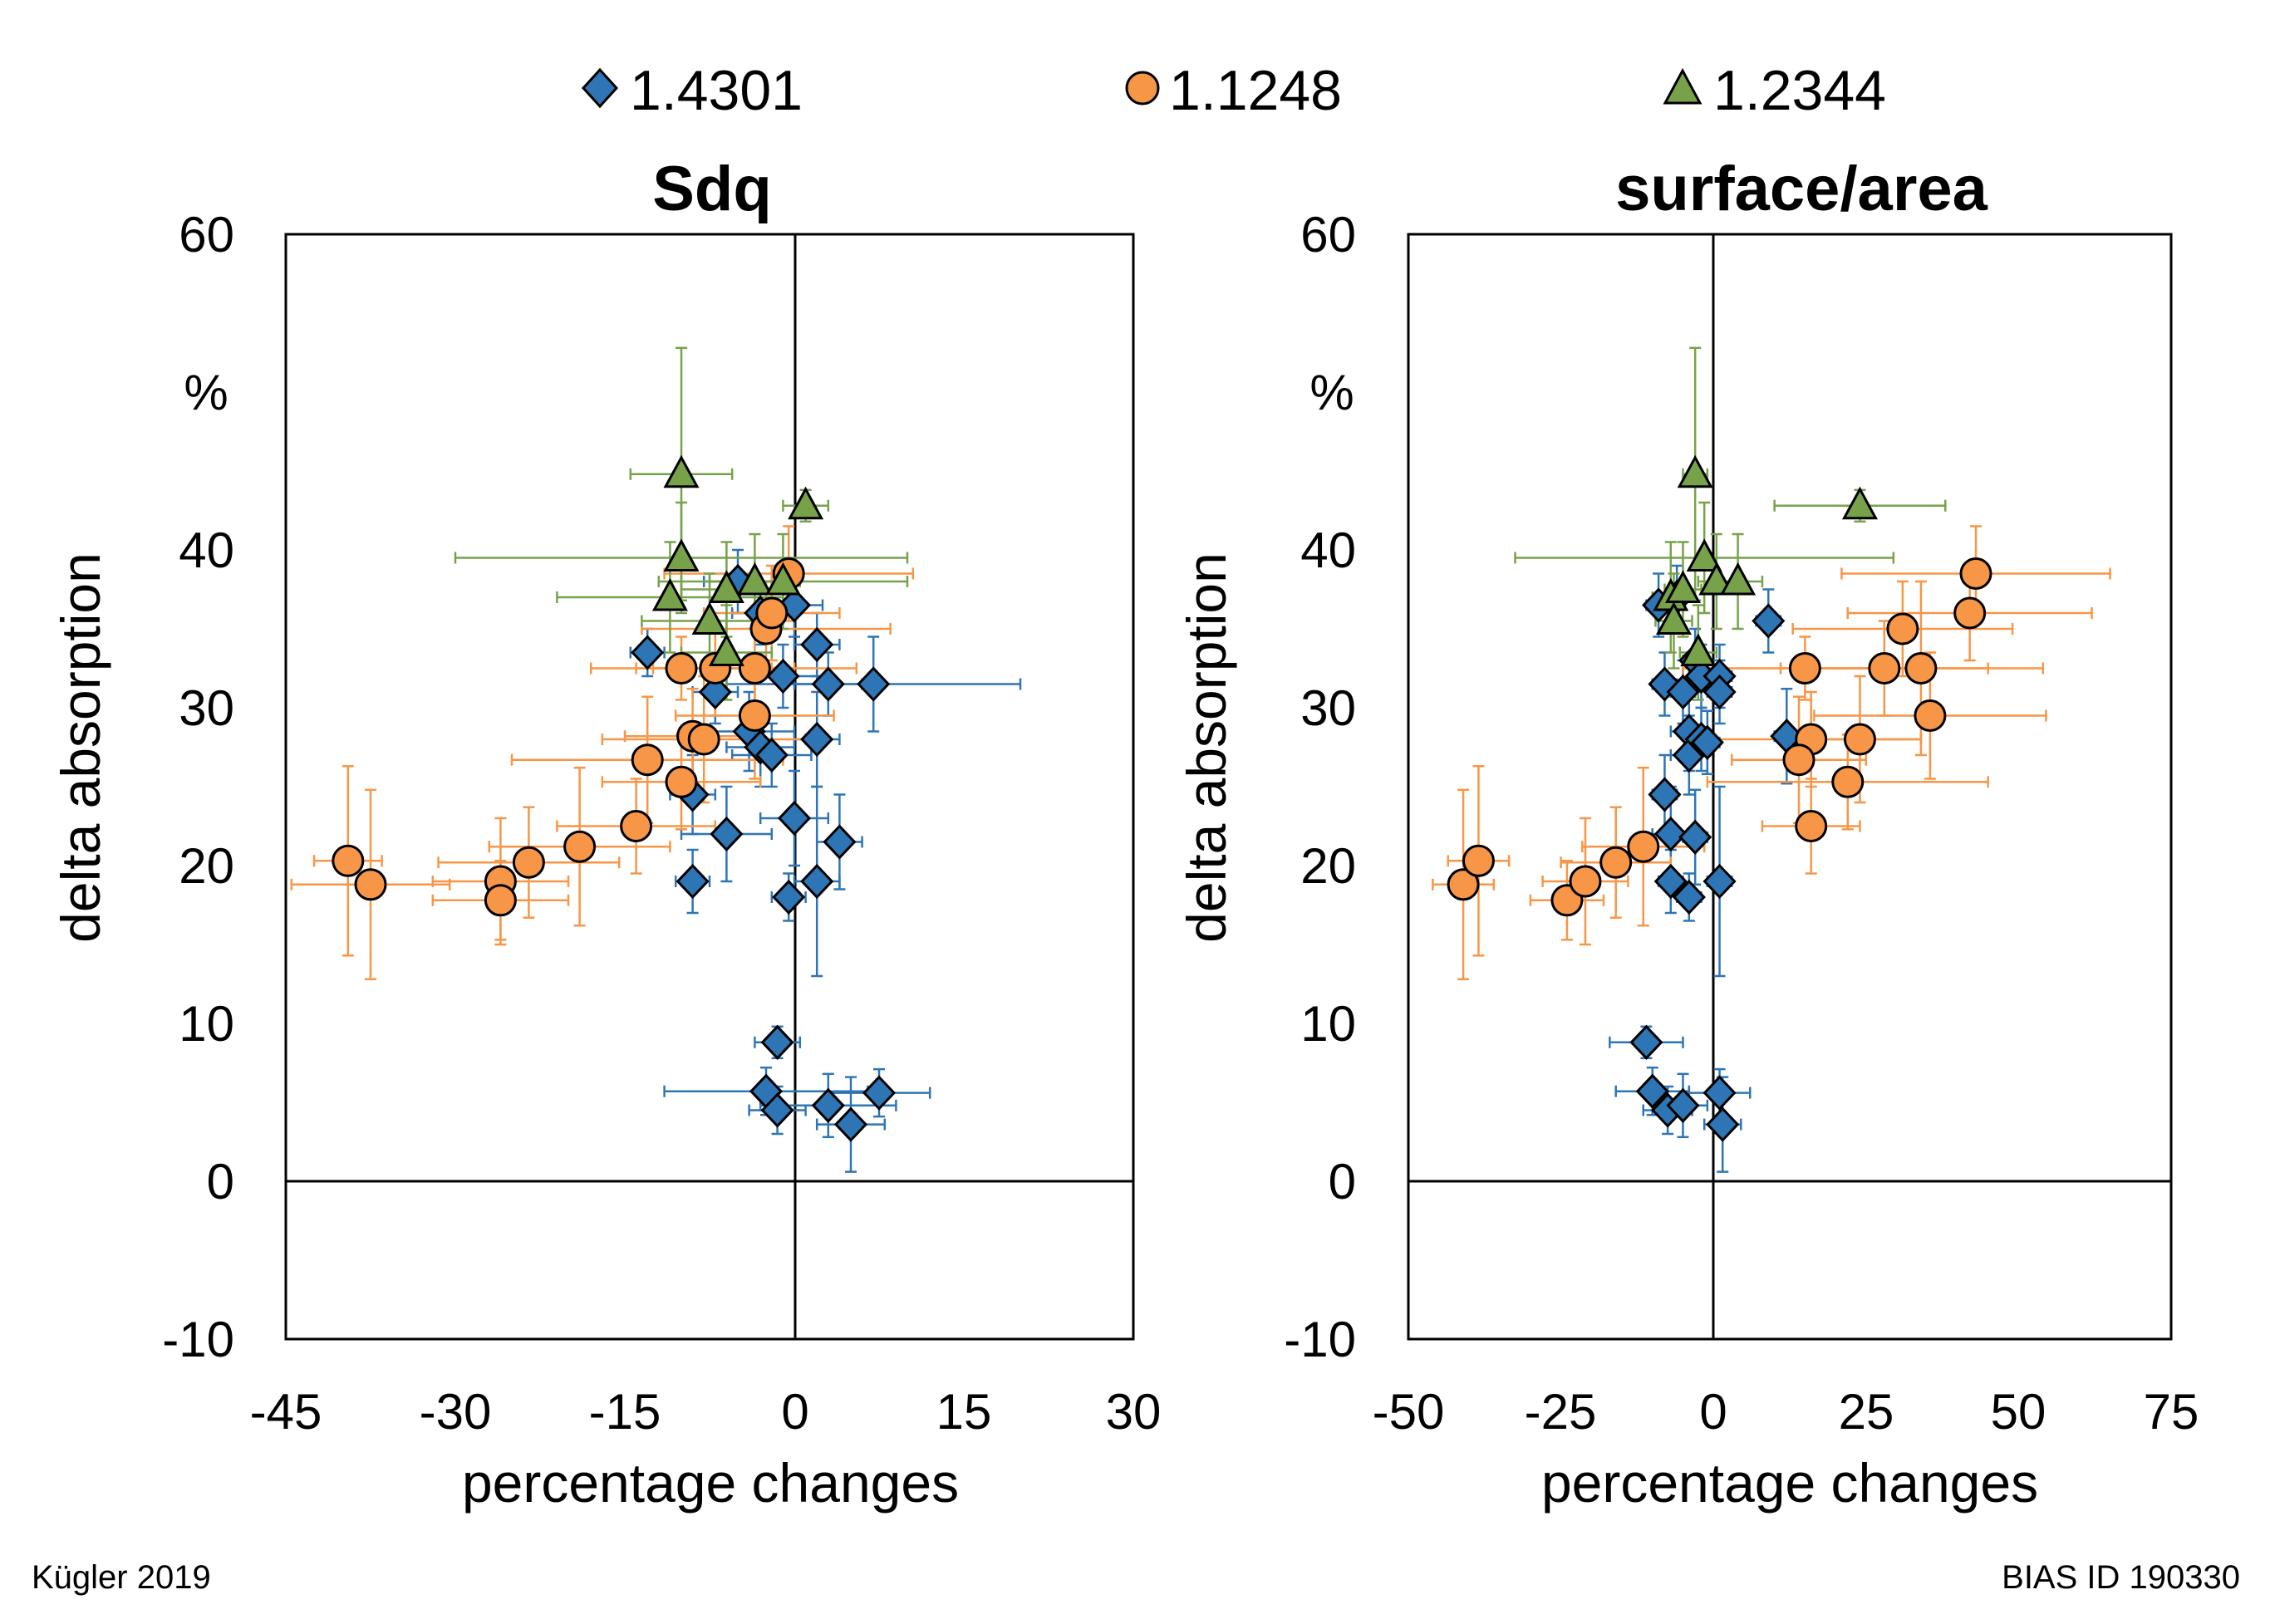 Image resolution: width=2270 pixels, height=1624 pixels. What do you see at coordinates (712, 189) in the screenshot?
I see `chart-title-sdq: Sdq` at bounding box center [712, 189].